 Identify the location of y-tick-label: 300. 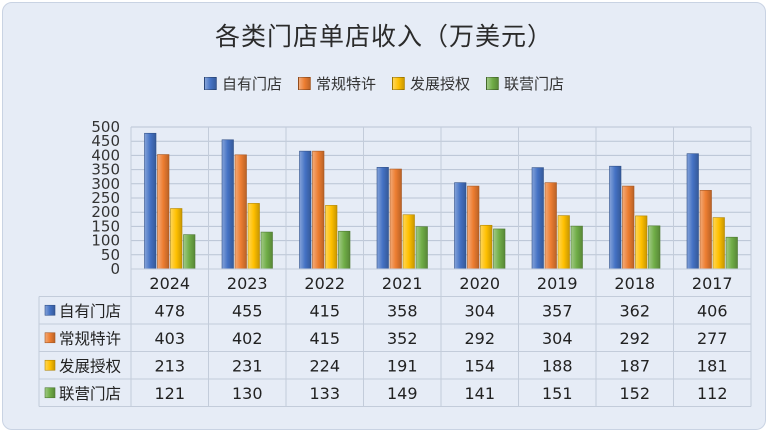
(105, 184).